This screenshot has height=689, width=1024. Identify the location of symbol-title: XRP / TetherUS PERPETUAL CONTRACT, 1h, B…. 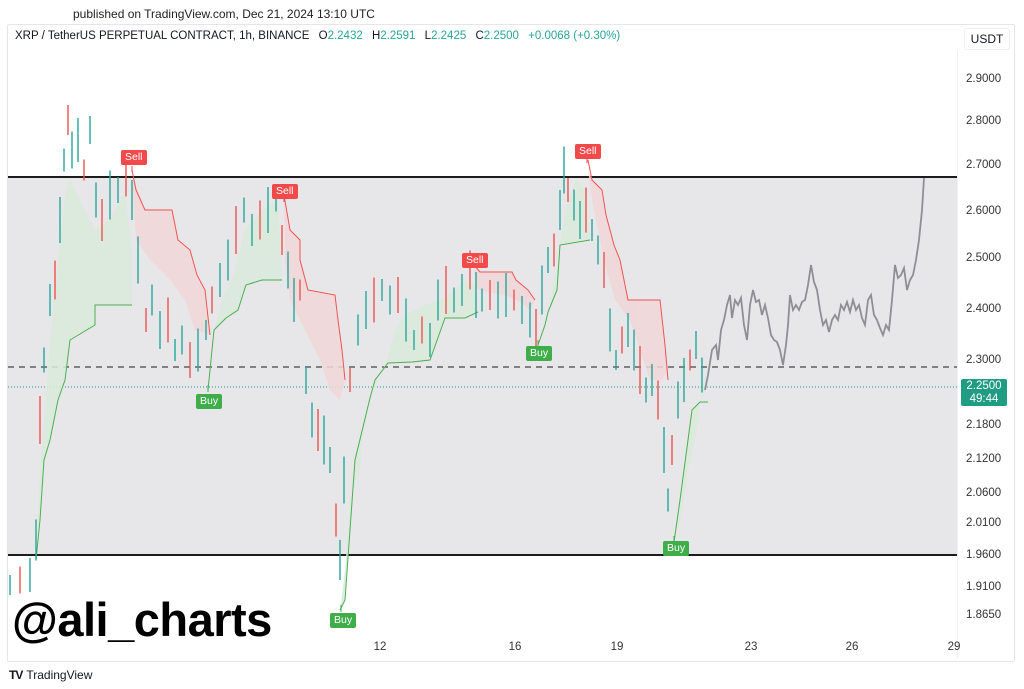
(162, 36).